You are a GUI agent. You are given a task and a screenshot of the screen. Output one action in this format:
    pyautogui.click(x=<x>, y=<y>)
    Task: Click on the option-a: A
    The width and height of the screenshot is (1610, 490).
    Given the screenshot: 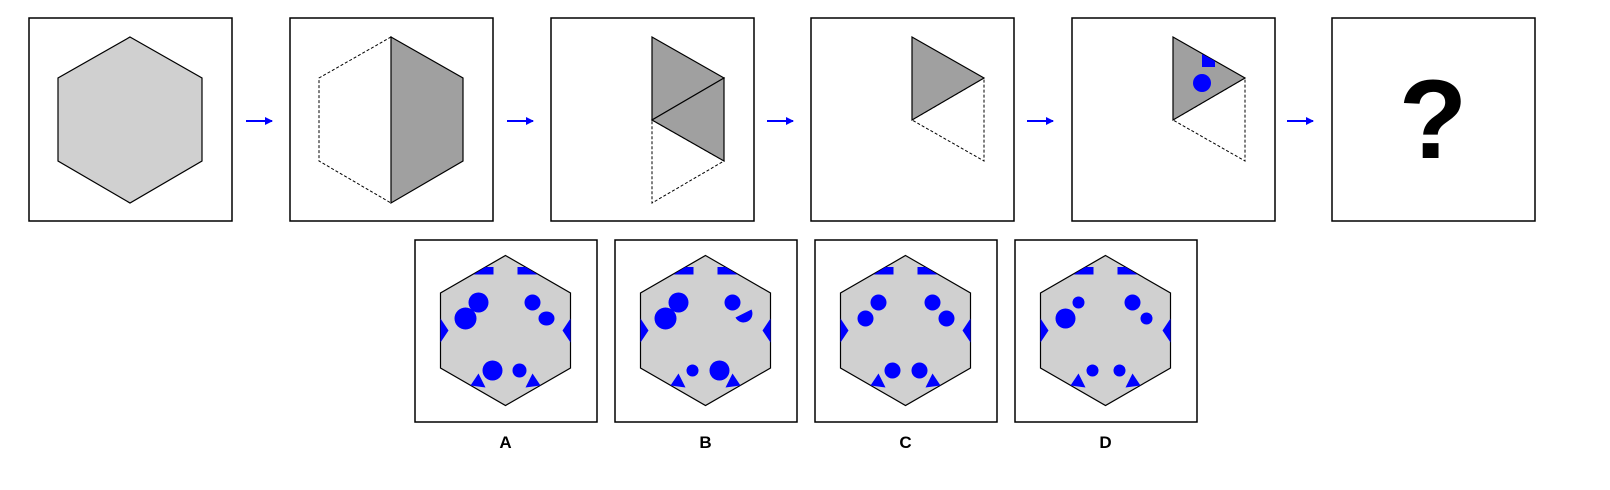 What is the action you would take?
    pyautogui.click(x=506, y=345)
    